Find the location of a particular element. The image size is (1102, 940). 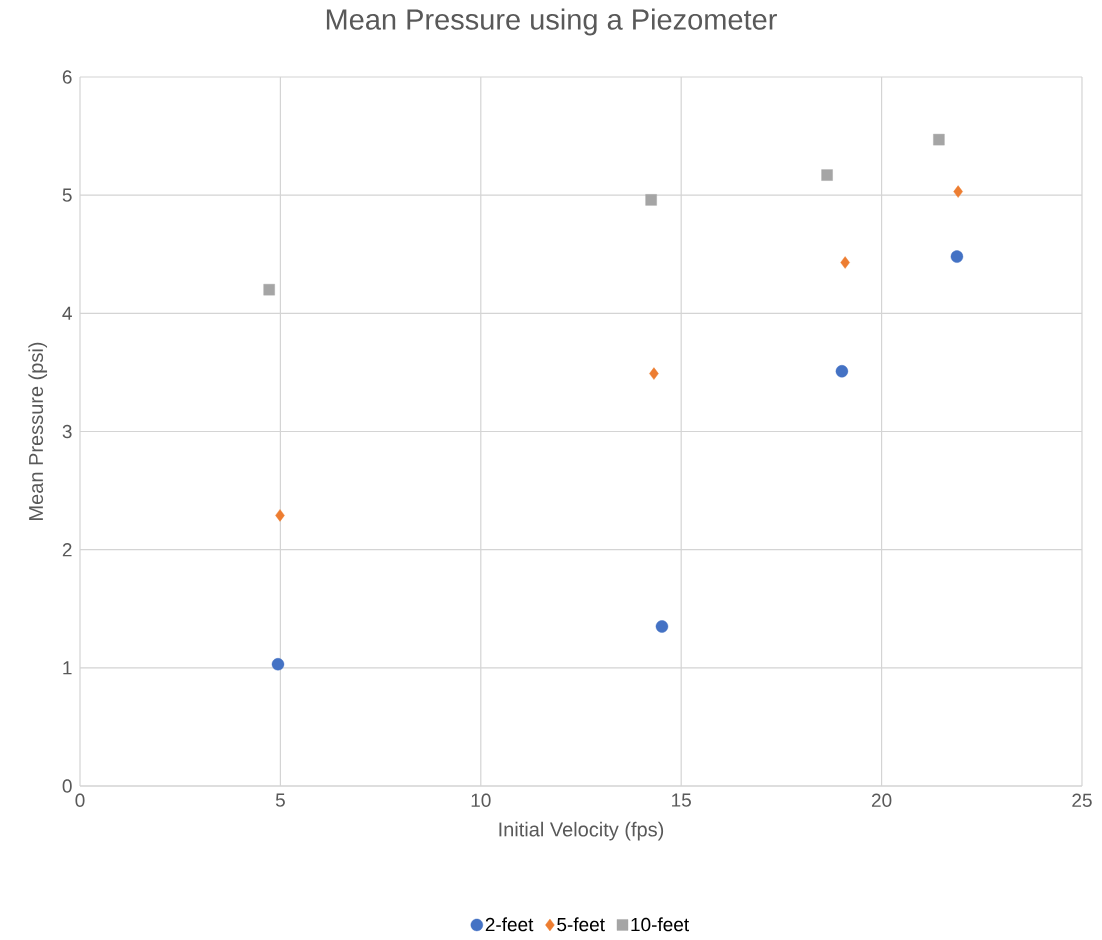

y-tick-label: 0 is located at coordinates (67, 786).